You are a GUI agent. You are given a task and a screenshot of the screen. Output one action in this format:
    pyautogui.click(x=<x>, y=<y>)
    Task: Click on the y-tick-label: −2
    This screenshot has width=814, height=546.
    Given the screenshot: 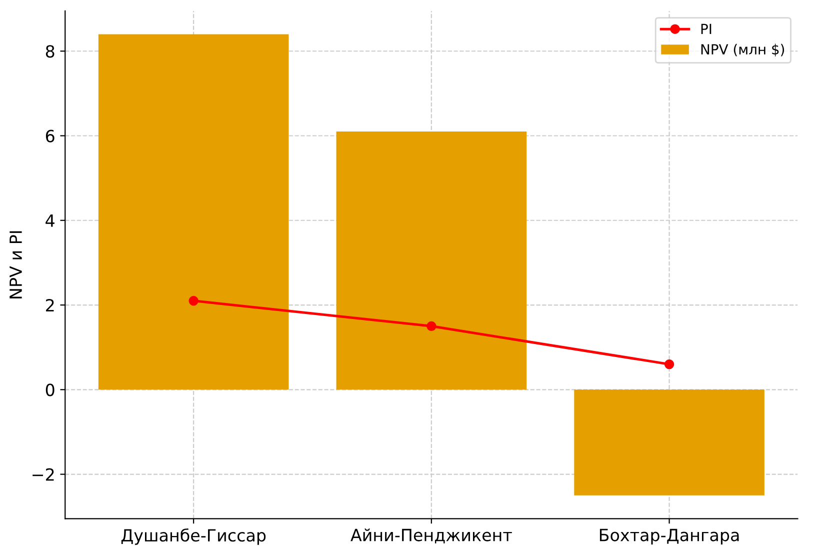 What is the action you would take?
    pyautogui.click(x=43, y=474)
    